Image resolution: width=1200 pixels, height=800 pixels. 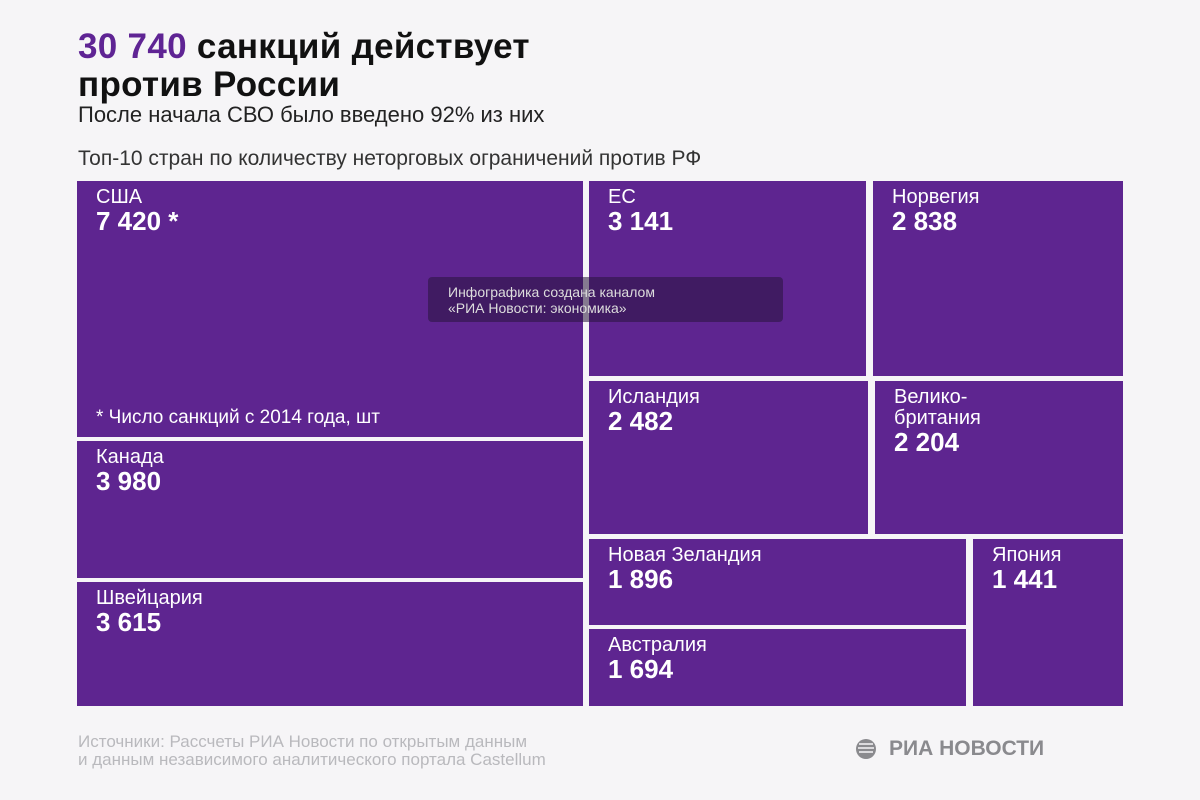 I want to click on tile-label: Велико- британия, so click(x=937, y=407).